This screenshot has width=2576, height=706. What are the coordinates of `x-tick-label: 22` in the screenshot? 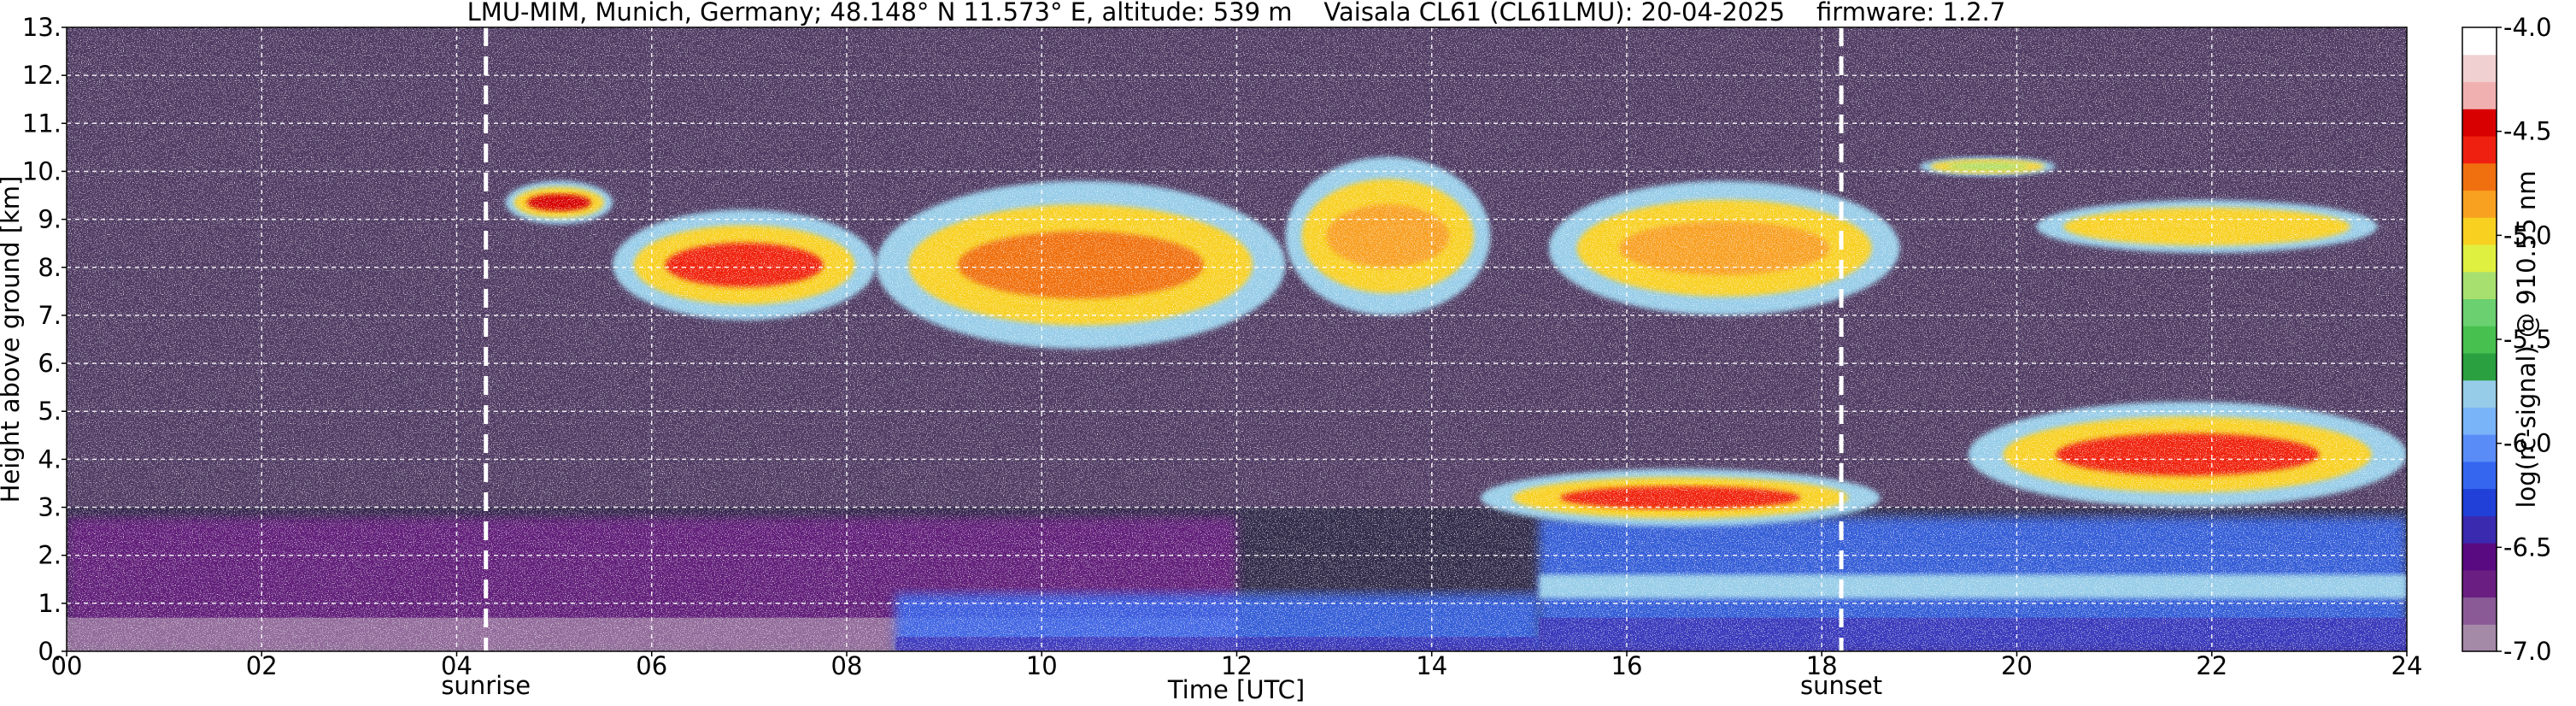 It's located at (2211, 665).